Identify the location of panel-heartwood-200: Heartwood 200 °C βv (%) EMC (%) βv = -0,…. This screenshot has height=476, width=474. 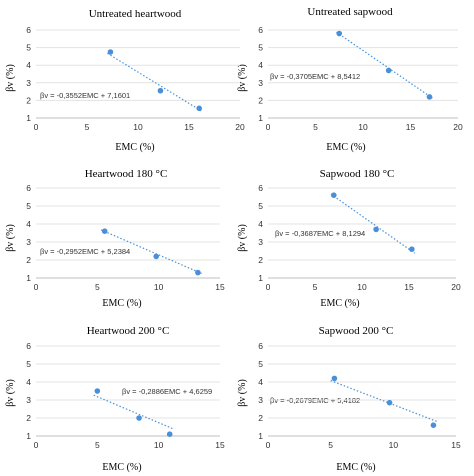
(108, 399).